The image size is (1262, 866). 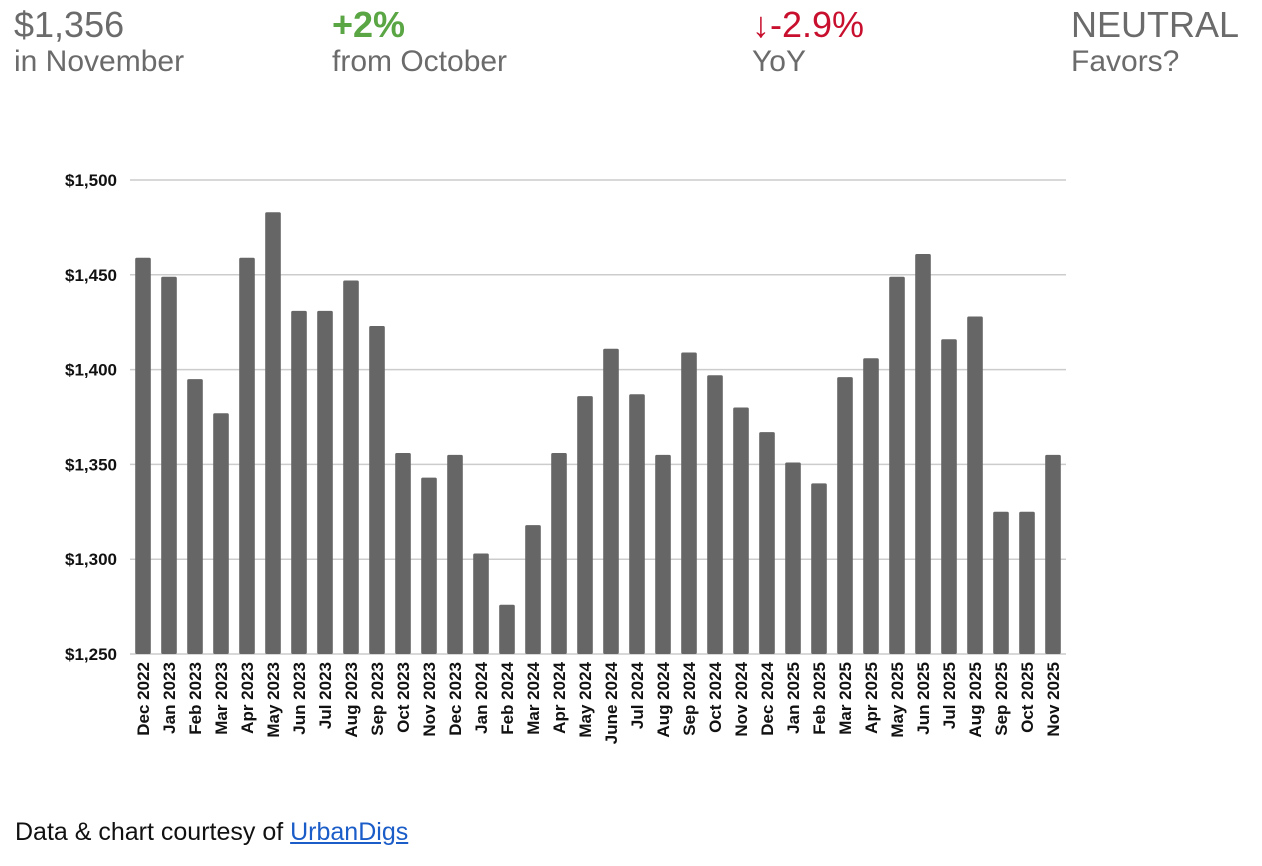 What do you see at coordinates (247, 455) in the screenshot?
I see `bar-apr-2023` at bounding box center [247, 455].